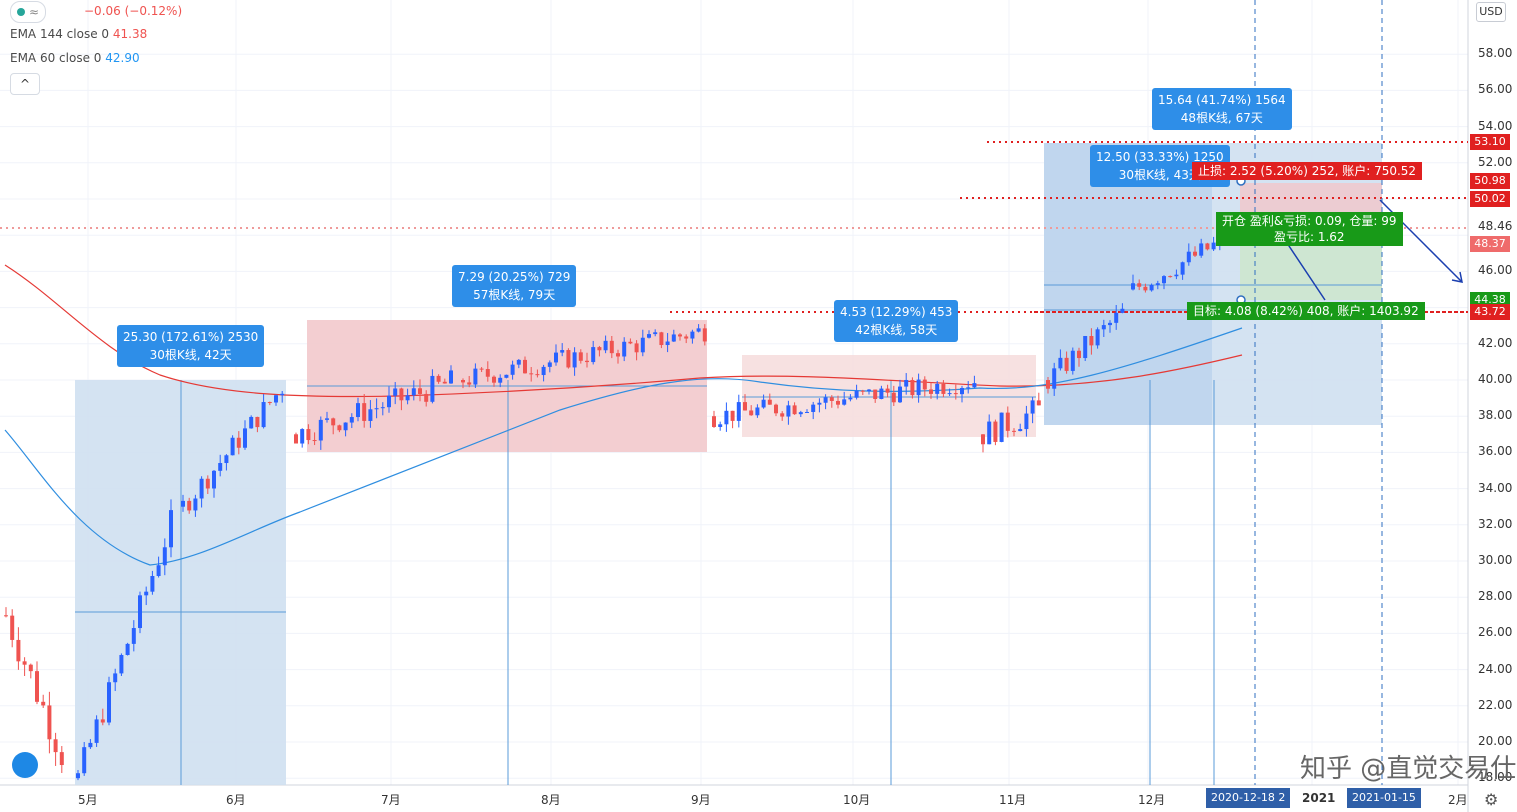 The image size is (1517, 812). Describe the element at coordinates (1491, 799) in the screenshot. I see `settings-icon: ⚙` at that location.